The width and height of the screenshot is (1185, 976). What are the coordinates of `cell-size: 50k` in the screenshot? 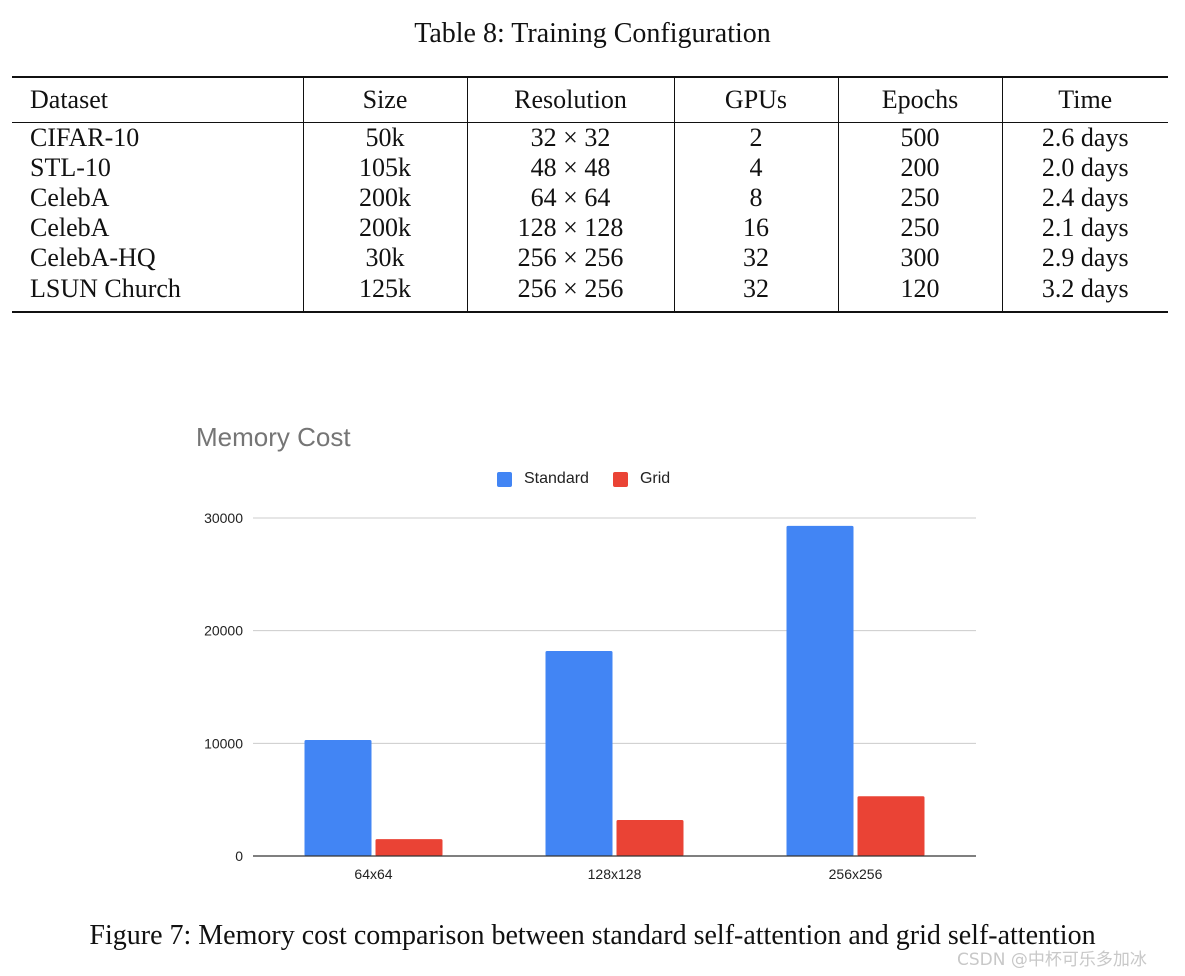 It's located at (385, 137).